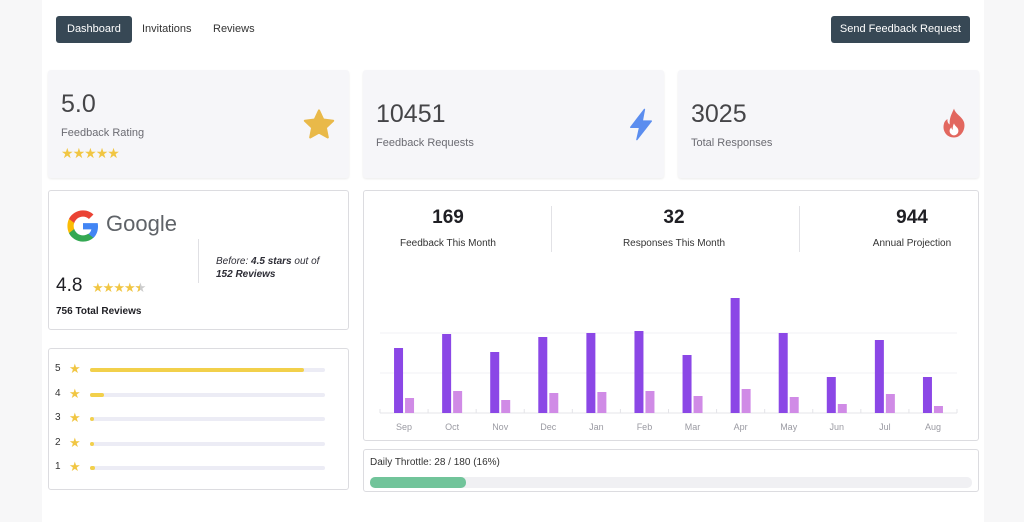 This screenshot has height=522, width=1024. Describe the element at coordinates (435, 462) in the screenshot. I see `throttle-label: Daily Throttle: 28 / 180 (16%)` at that location.